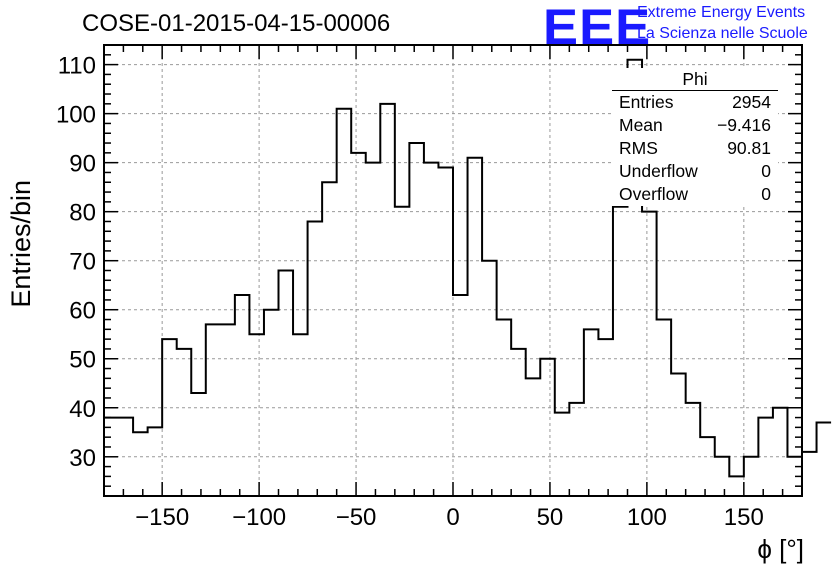 This screenshot has width=836, height=572. What do you see at coordinates (641, 125) in the screenshot?
I see `stats-label: Mean` at bounding box center [641, 125].